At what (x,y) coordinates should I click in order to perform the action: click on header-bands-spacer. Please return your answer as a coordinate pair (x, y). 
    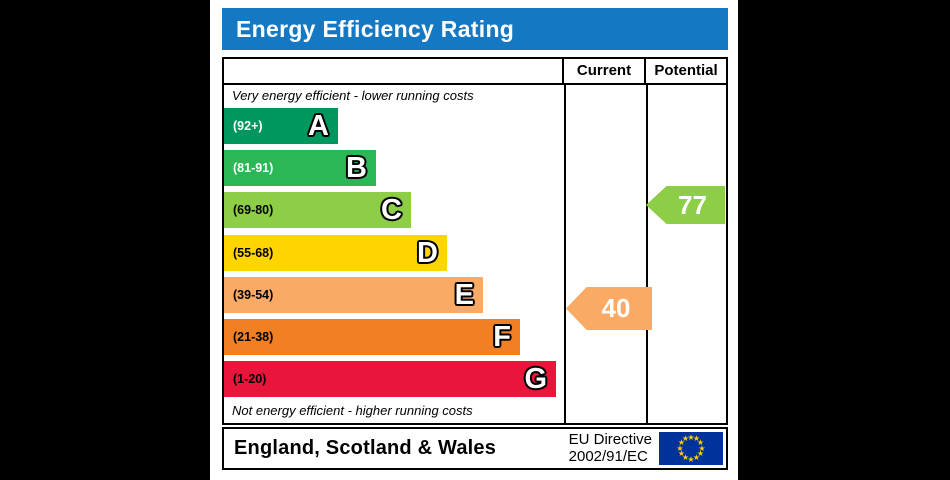
    Looking at the image, I should click on (394, 71).